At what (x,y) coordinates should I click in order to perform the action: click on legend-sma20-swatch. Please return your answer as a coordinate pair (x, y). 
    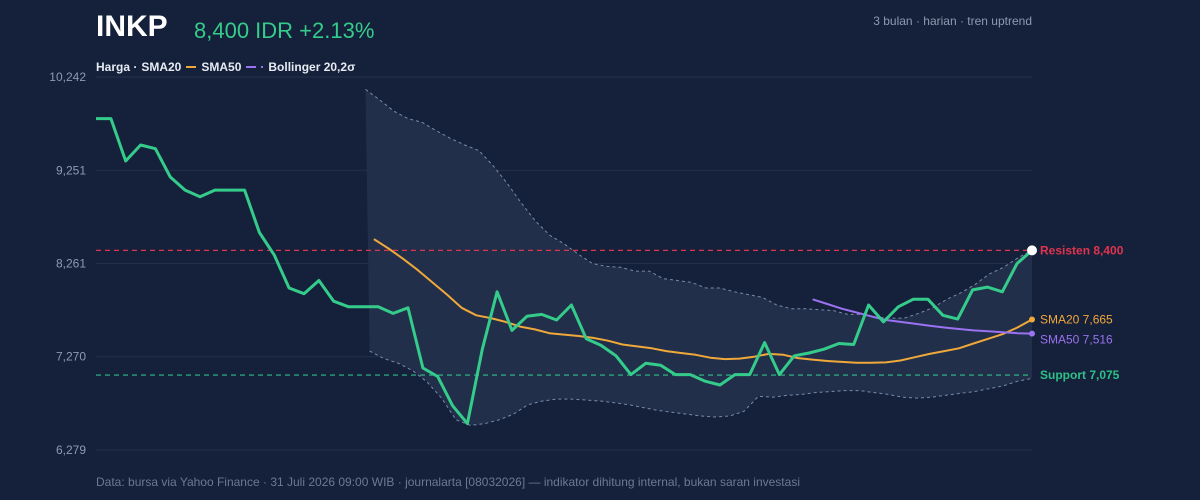
    Looking at the image, I should click on (191, 67).